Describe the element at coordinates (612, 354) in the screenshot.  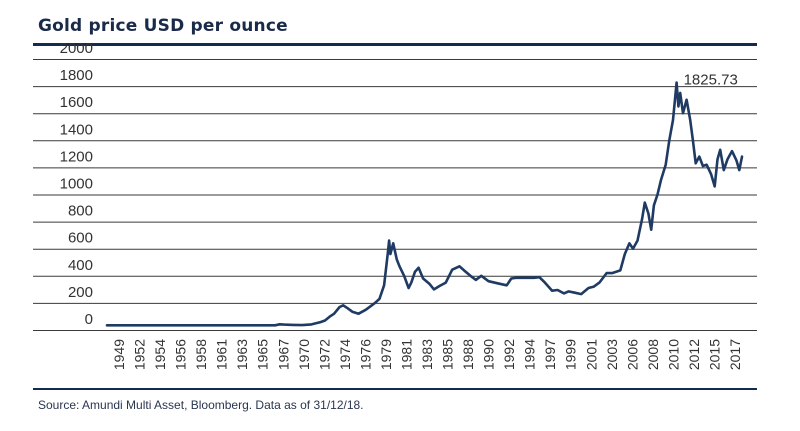
I see `x-tick-label: 2003` at that location.